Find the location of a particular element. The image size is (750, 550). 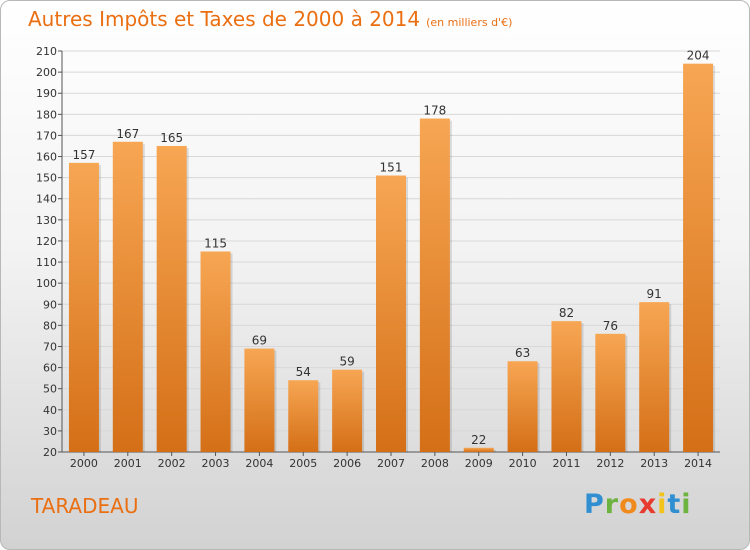

data-label: 76 is located at coordinates (610, 326).